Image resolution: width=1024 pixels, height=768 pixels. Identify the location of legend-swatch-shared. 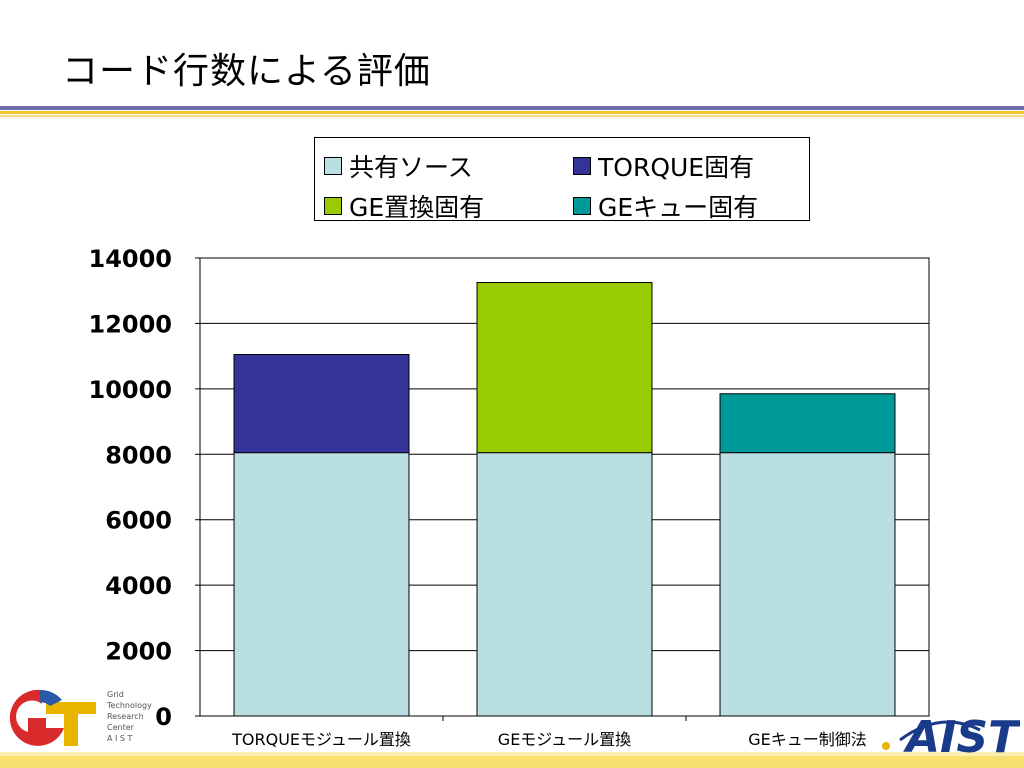
(333, 166).